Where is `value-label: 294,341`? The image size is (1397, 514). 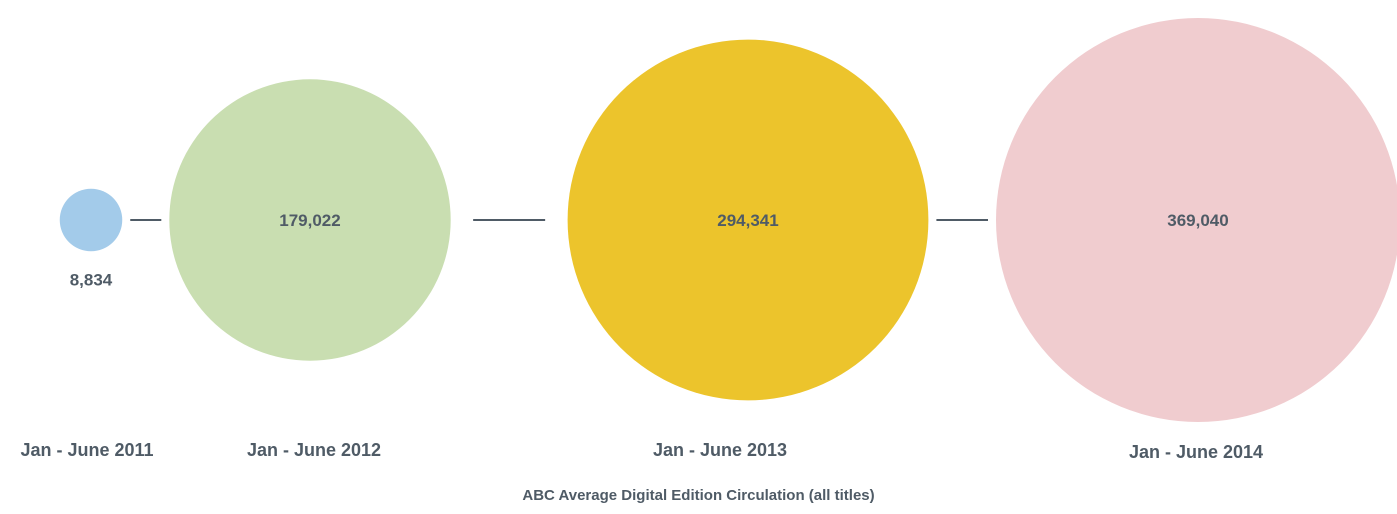 value-label: 294,341 is located at coordinates (747, 220).